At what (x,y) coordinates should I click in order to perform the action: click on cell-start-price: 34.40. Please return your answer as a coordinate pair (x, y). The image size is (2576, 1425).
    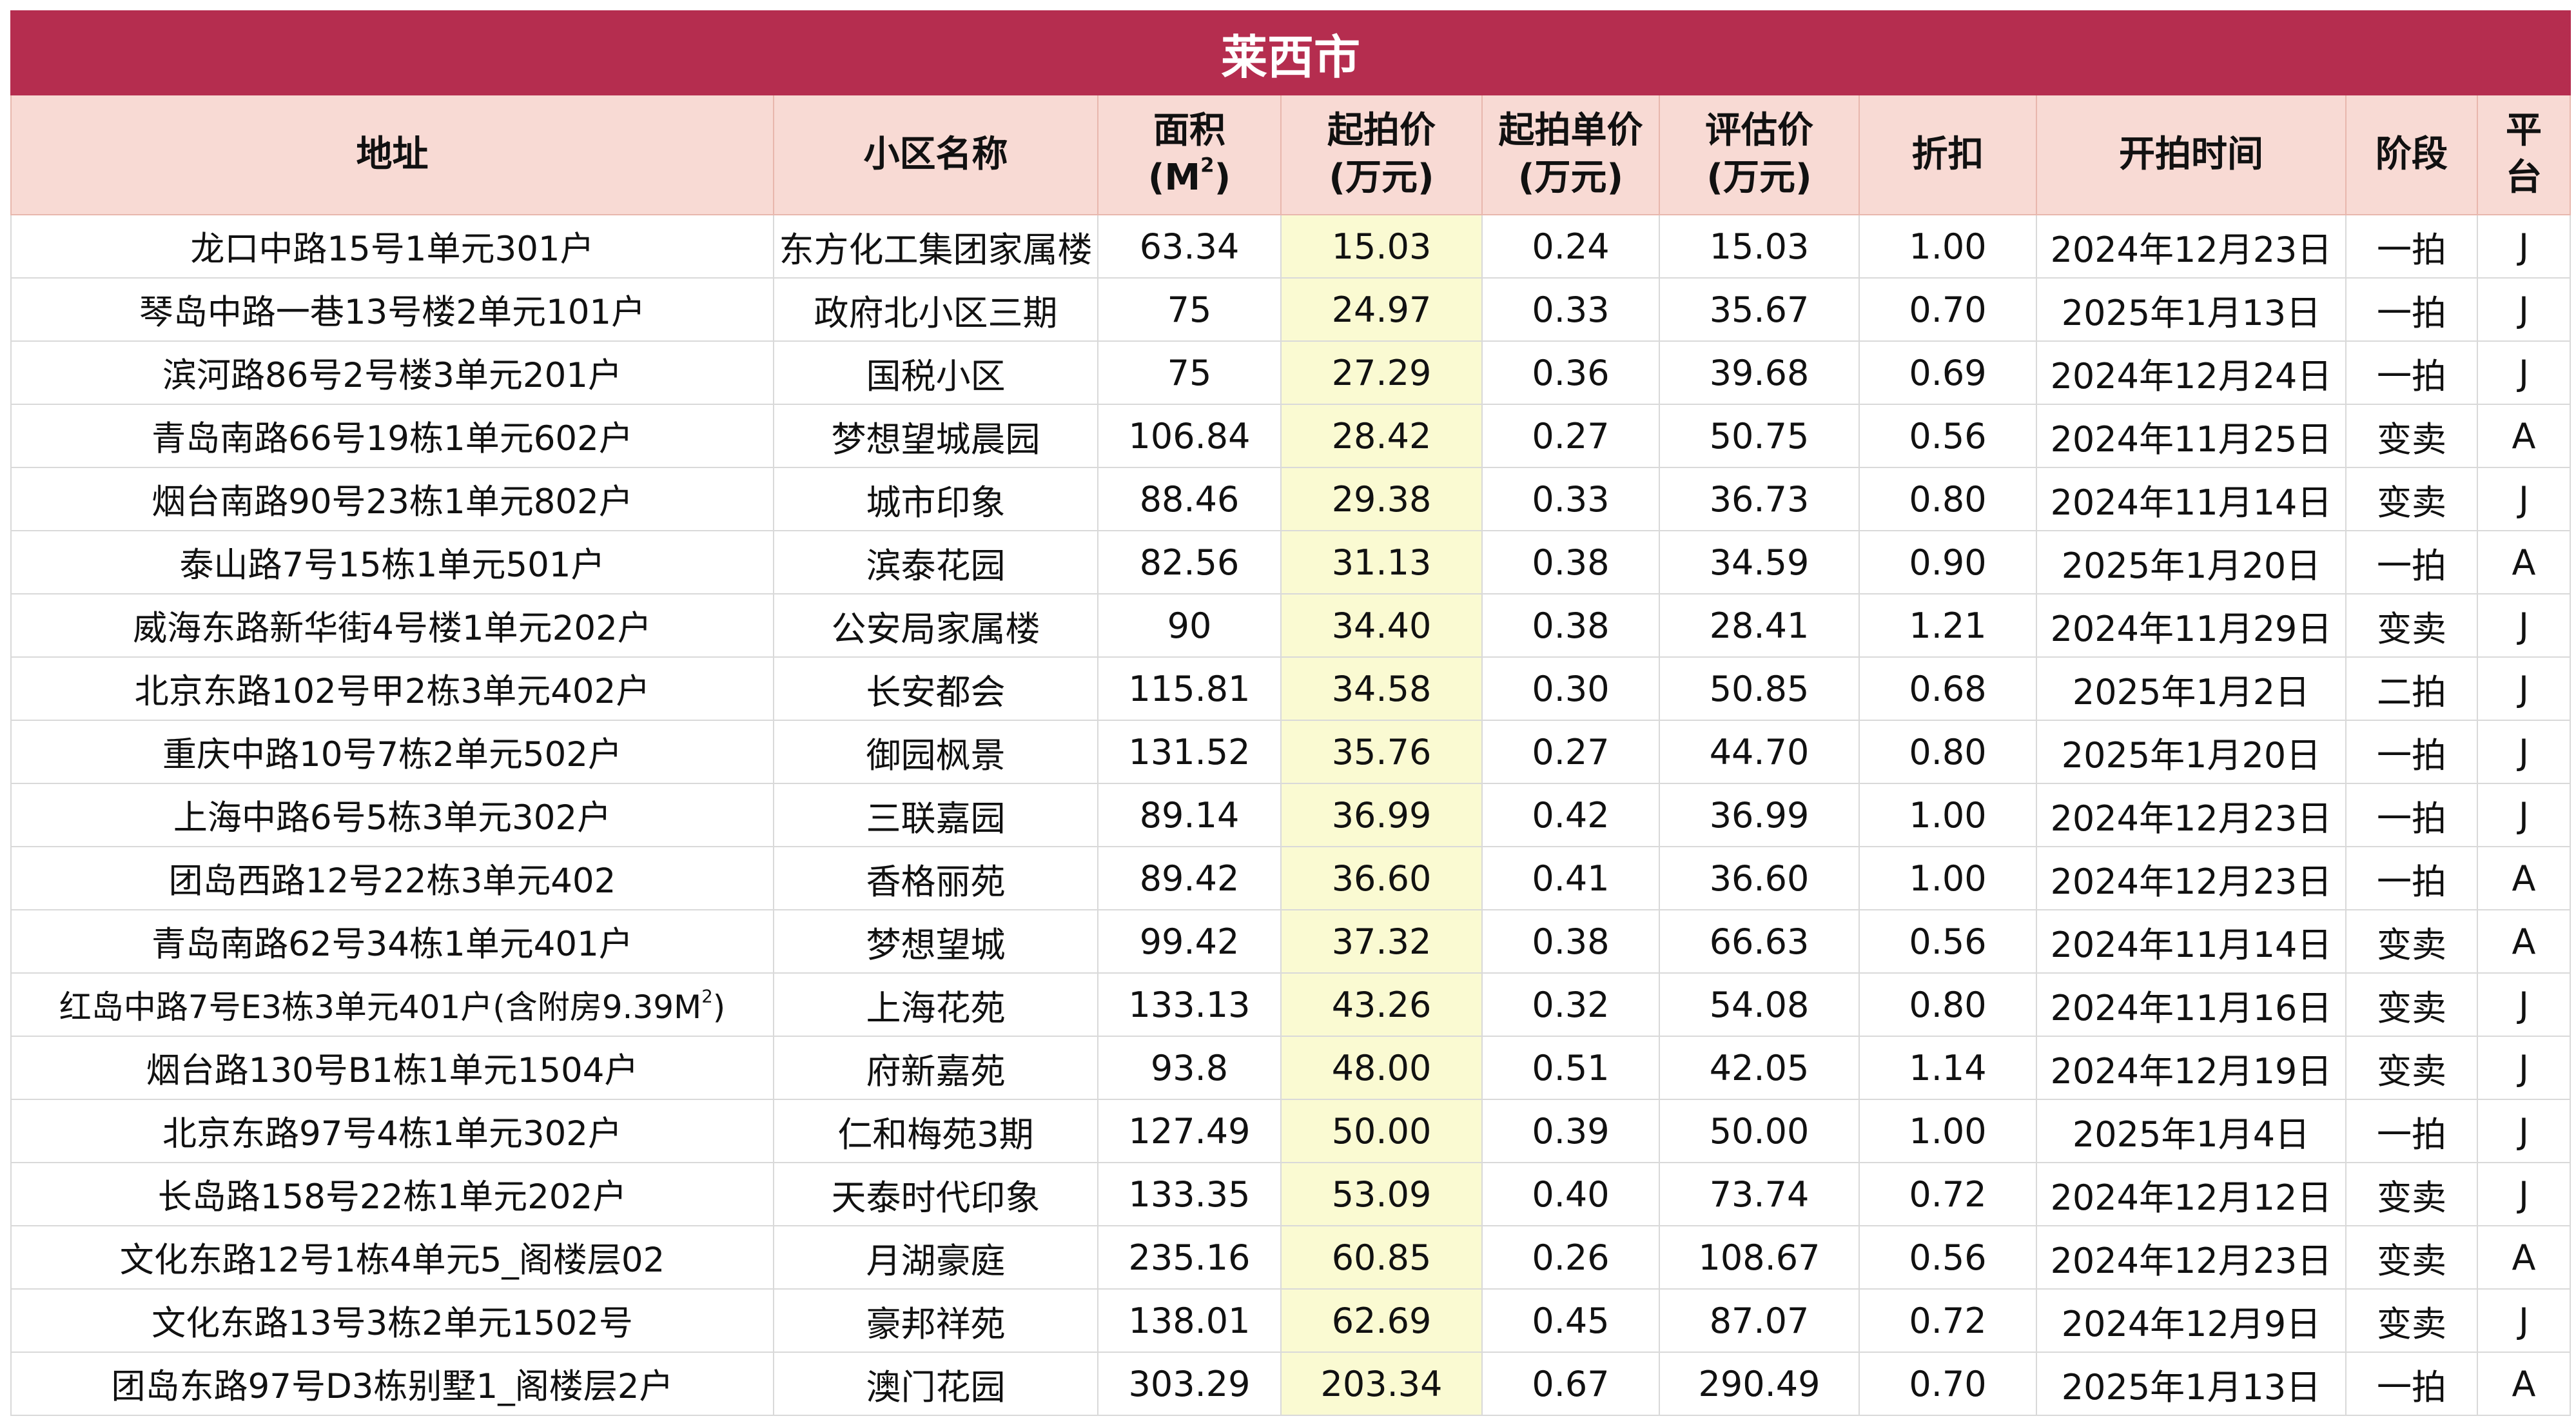
    Looking at the image, I should click on (1382, 625).